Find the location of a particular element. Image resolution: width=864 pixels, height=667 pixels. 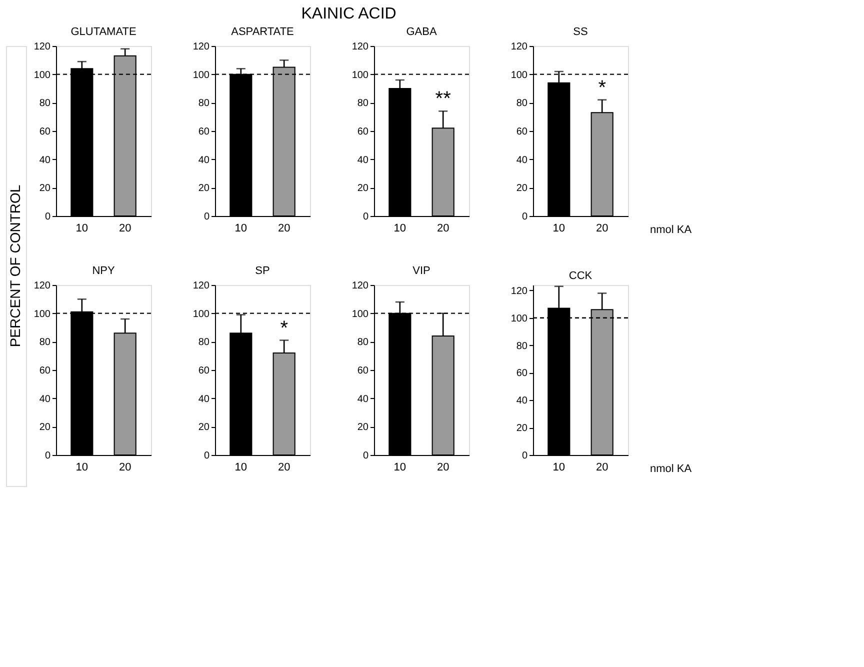

annotation: ** is located at coordinates (443, 99).